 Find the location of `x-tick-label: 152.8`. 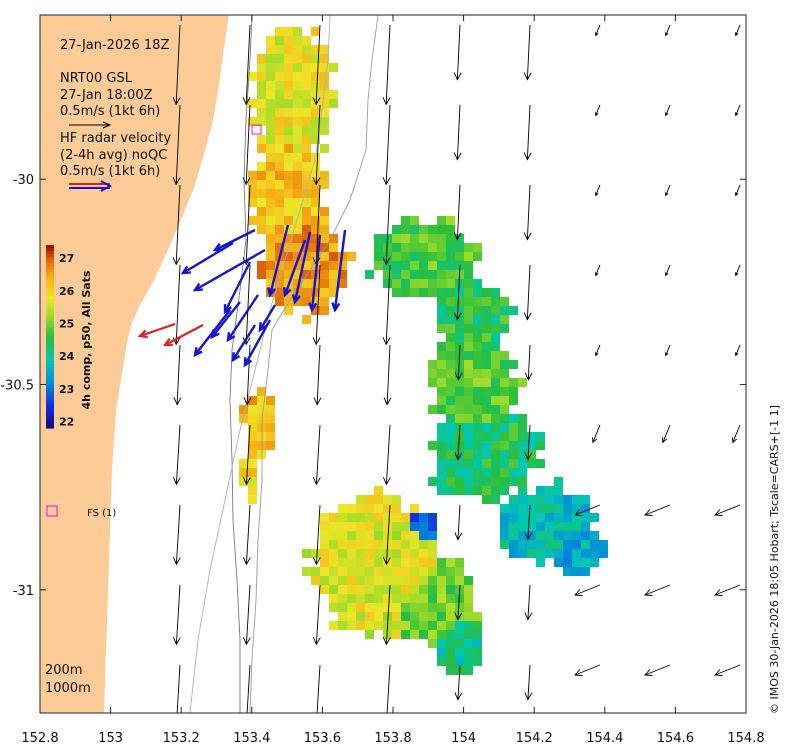

x-tick-label: 152.8 is located at coordinates (39, 738).